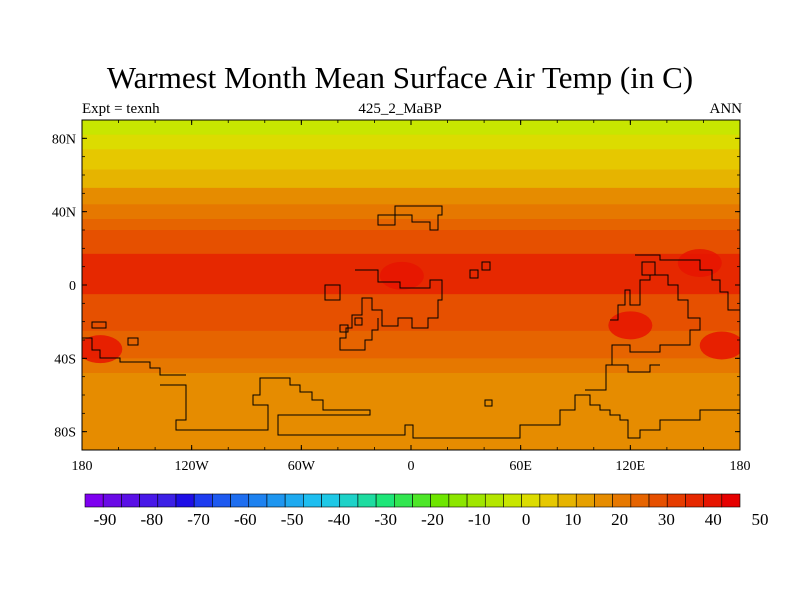 This screenshot has height=600, width=800. I want to click on y-tick-label-2: 0, so click(72, 286).